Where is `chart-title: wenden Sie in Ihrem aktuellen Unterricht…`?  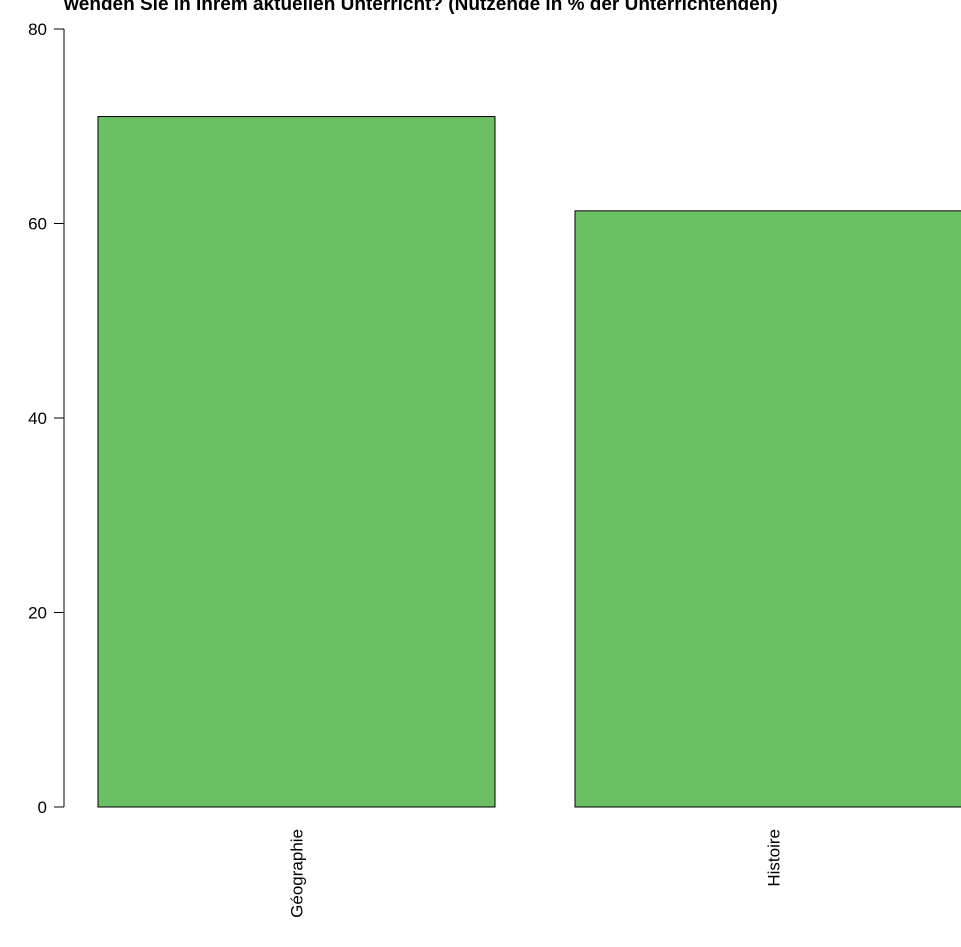
chart-title: wenden Sie in Ihrem aktuellen Unterricht… is located at coordinates (420, 7).